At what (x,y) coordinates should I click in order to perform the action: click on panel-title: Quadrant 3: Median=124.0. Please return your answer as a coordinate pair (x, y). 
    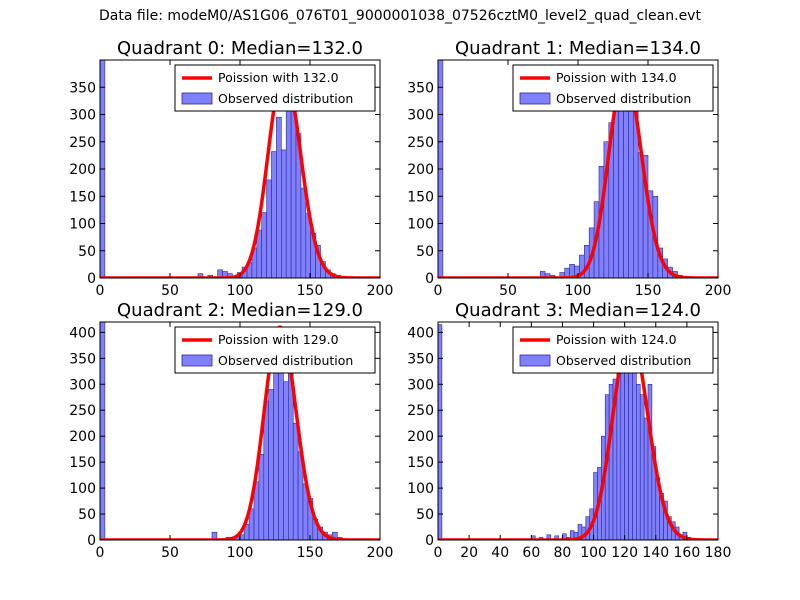
    Looking at the image, I should click on (578, 310).